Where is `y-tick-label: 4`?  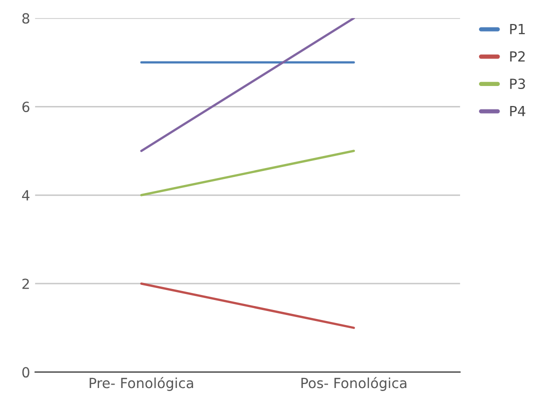 y-tick-label: 4 is located at coordinates (26, 195).